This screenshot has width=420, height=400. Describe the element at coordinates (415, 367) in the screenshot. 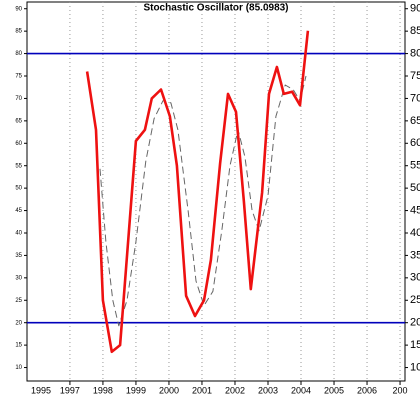

I see `y-tick-label: 10` at that location.